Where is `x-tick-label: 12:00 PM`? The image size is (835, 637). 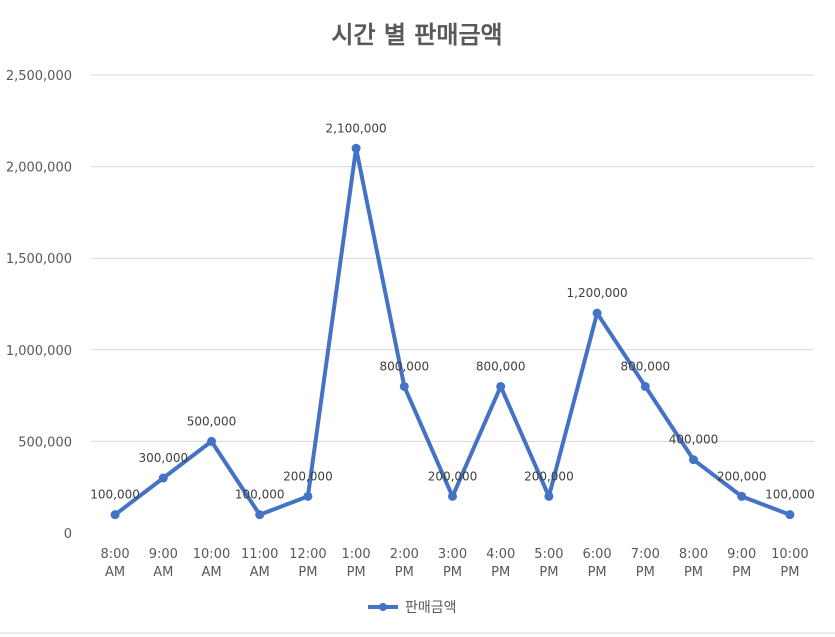
x-tick-label: 12:00 PM is located at coordinates (307, 563).